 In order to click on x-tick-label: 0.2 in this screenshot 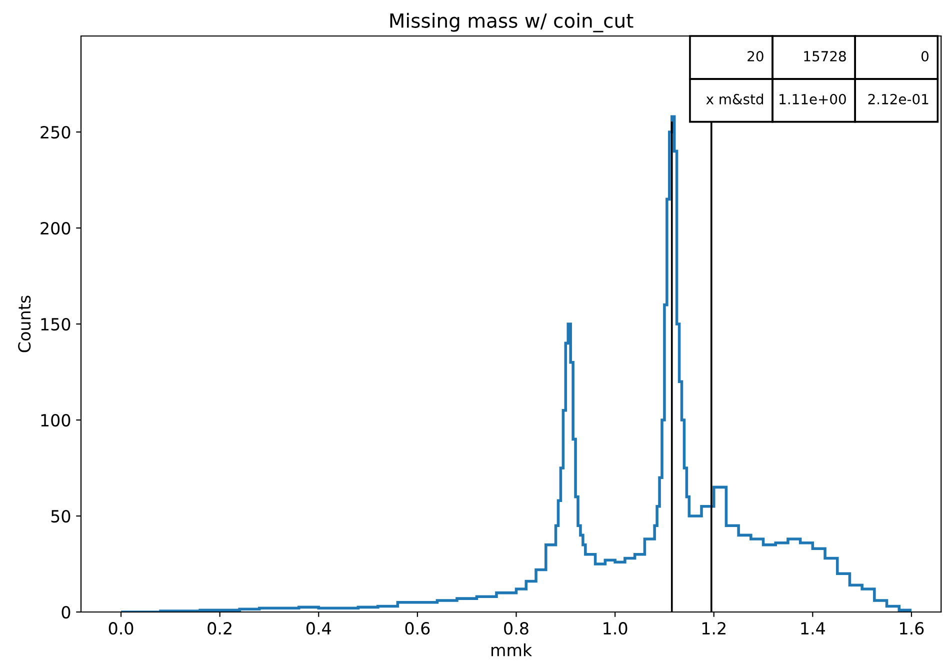, I will do `click(220, 628)`.